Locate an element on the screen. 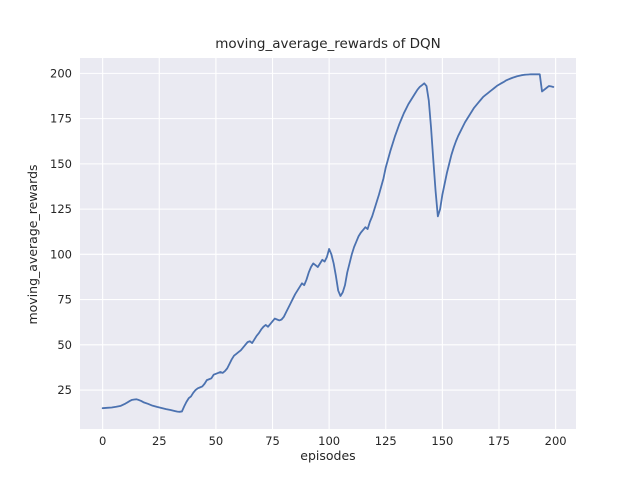 The image size is (640, 480). x-tick-label: 175 is located at coordinates (499, 441).